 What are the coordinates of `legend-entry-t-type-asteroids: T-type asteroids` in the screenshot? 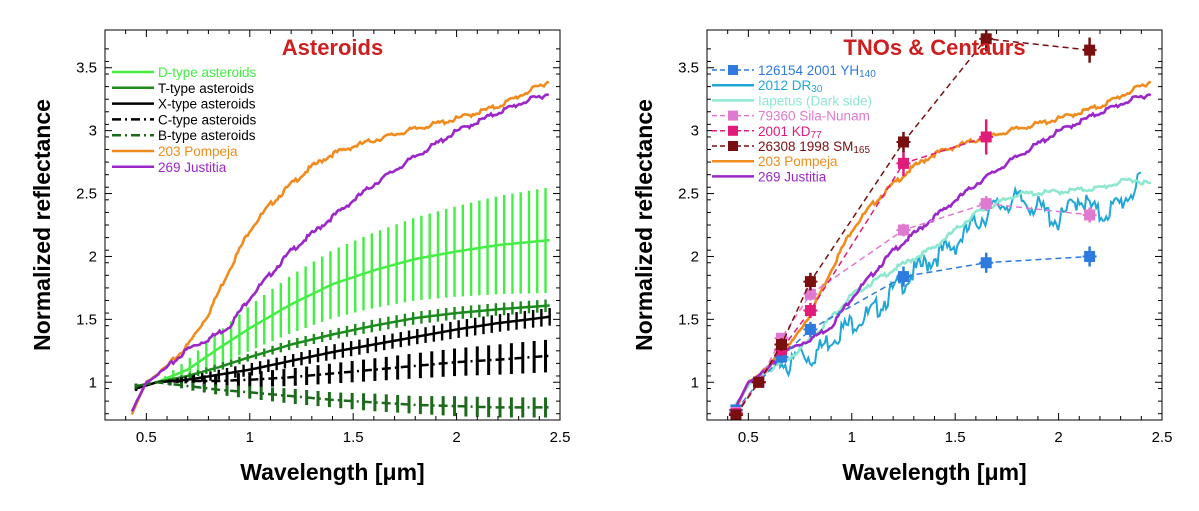 It's located at (183, 88).